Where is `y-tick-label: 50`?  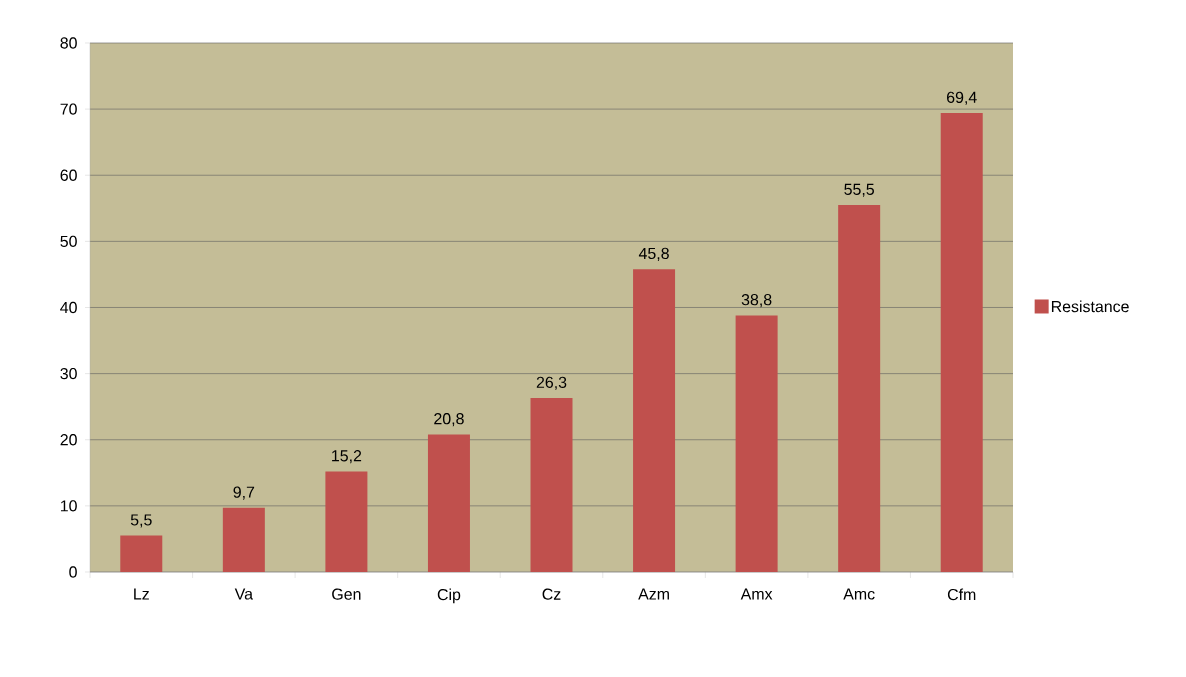
y-tick-label: 50 is located at coordinates (68, 241).